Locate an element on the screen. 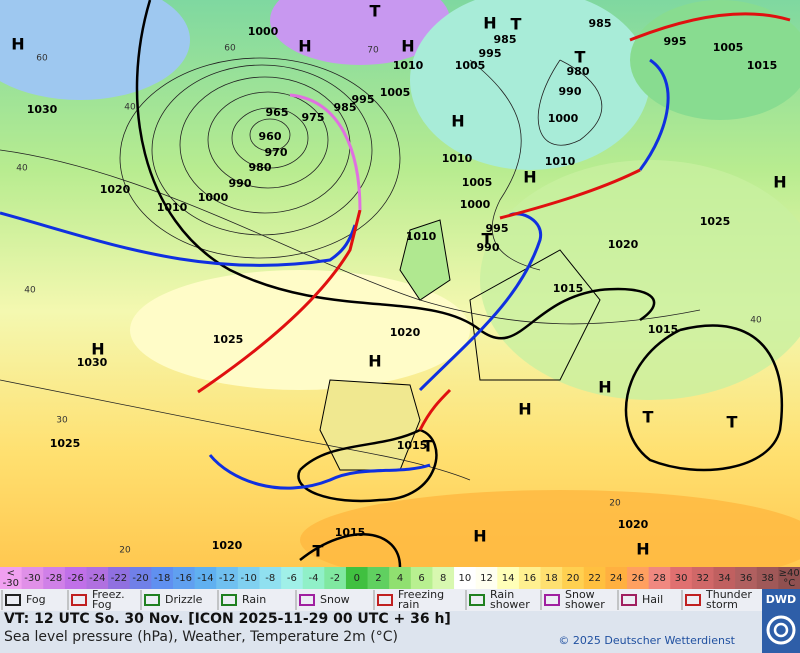 The height and width of the screenshot is (653, 800). weather-label: Freezing is located at coordinates (421, 594).